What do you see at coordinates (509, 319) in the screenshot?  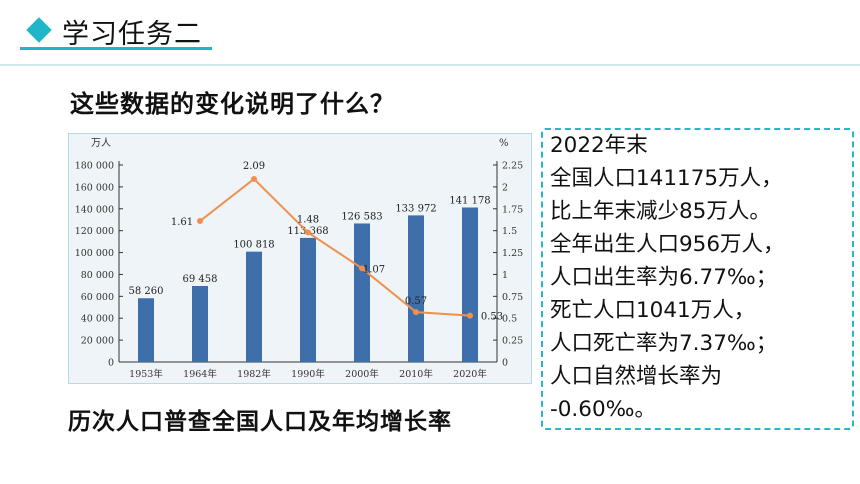 I see `y-tick-right: 0.5` at bounding box center [509, 319].